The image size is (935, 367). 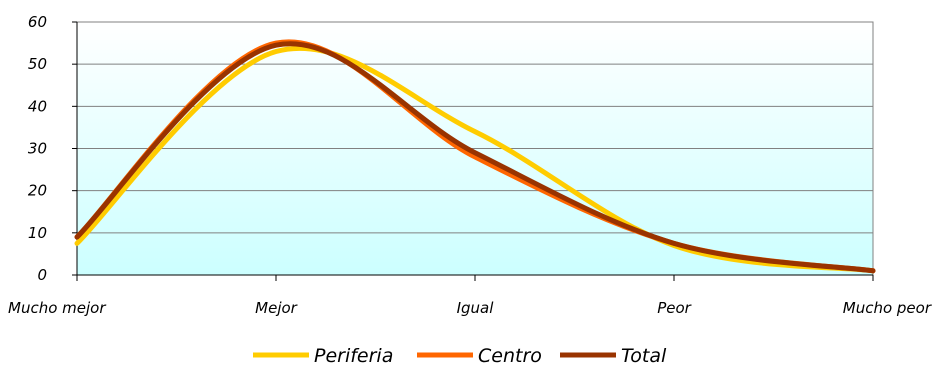 What do you see at coordinates (42, 275) in the screenshot?
I see `y-tick-label: 0` at bounding box center [42, 275].